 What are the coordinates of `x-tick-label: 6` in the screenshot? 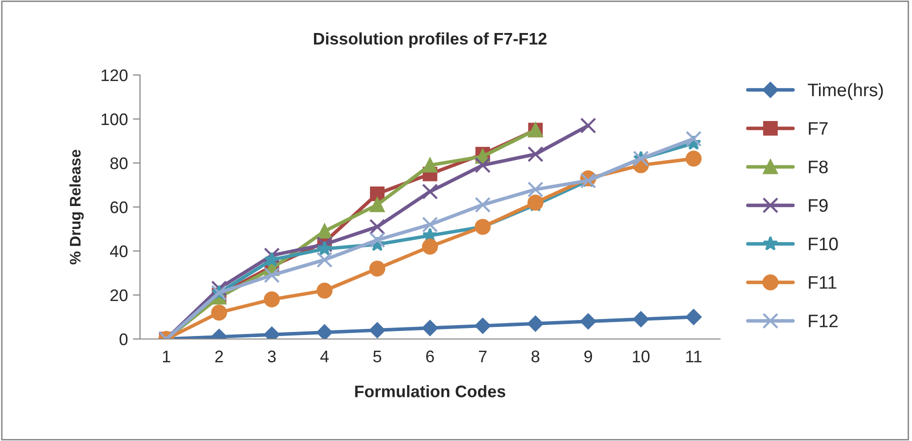 It's located at (430, 356).